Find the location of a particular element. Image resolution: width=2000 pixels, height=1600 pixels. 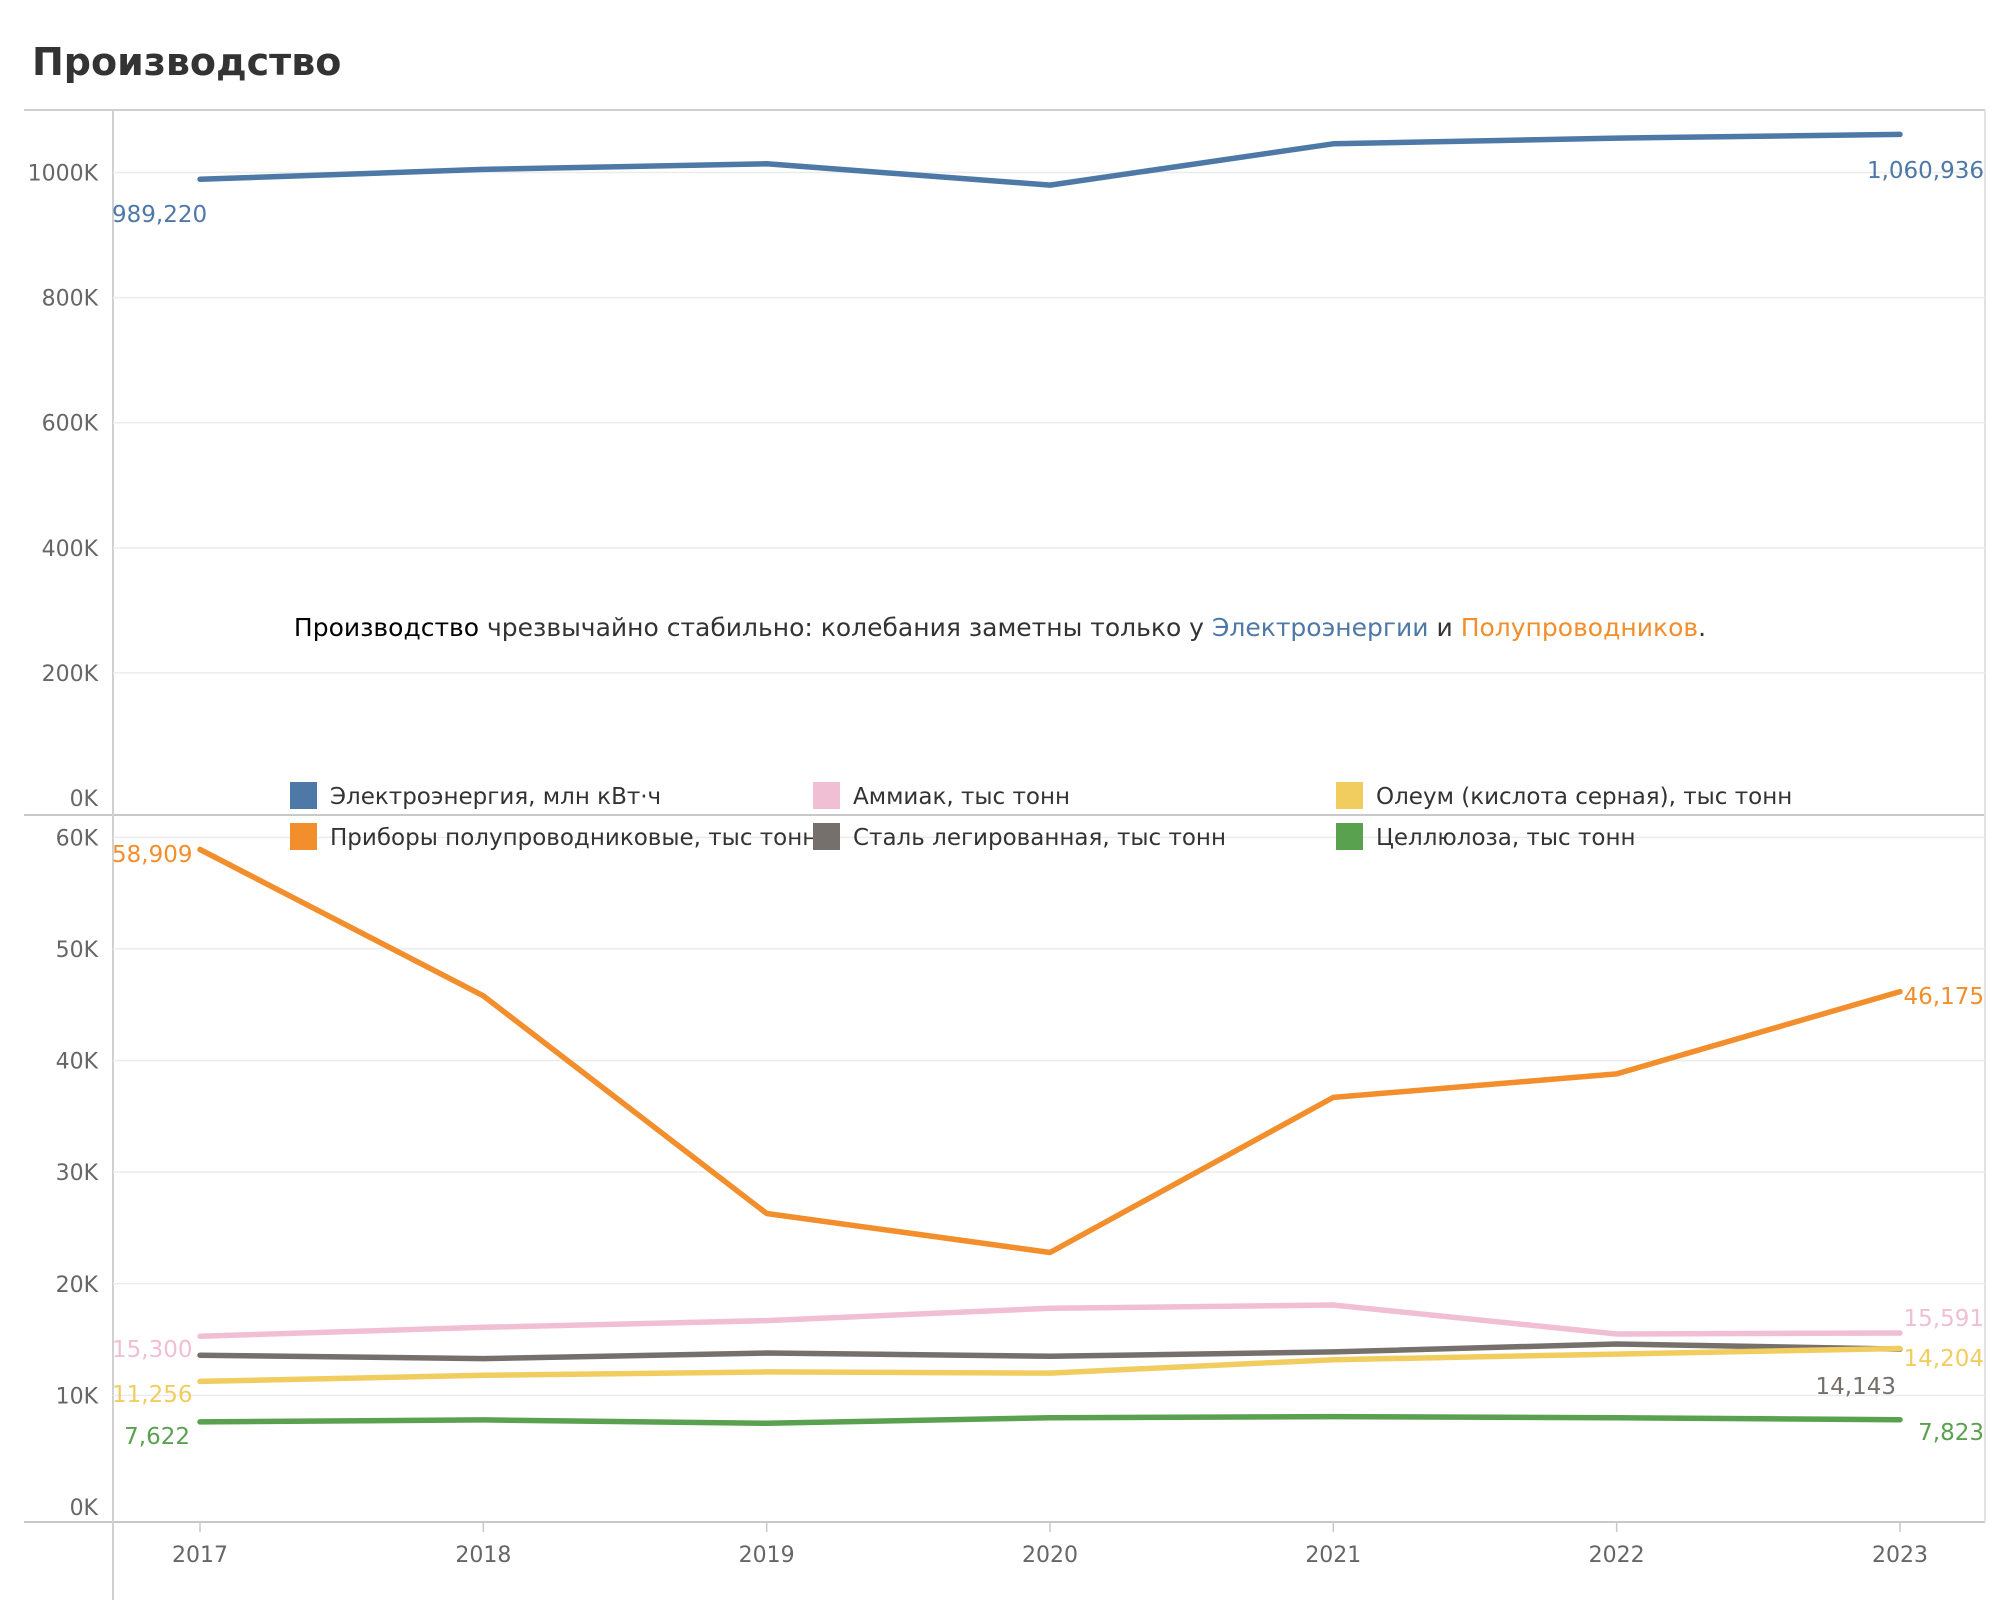

x-tick-label: 2017 is located at coordinates (200, 1555).